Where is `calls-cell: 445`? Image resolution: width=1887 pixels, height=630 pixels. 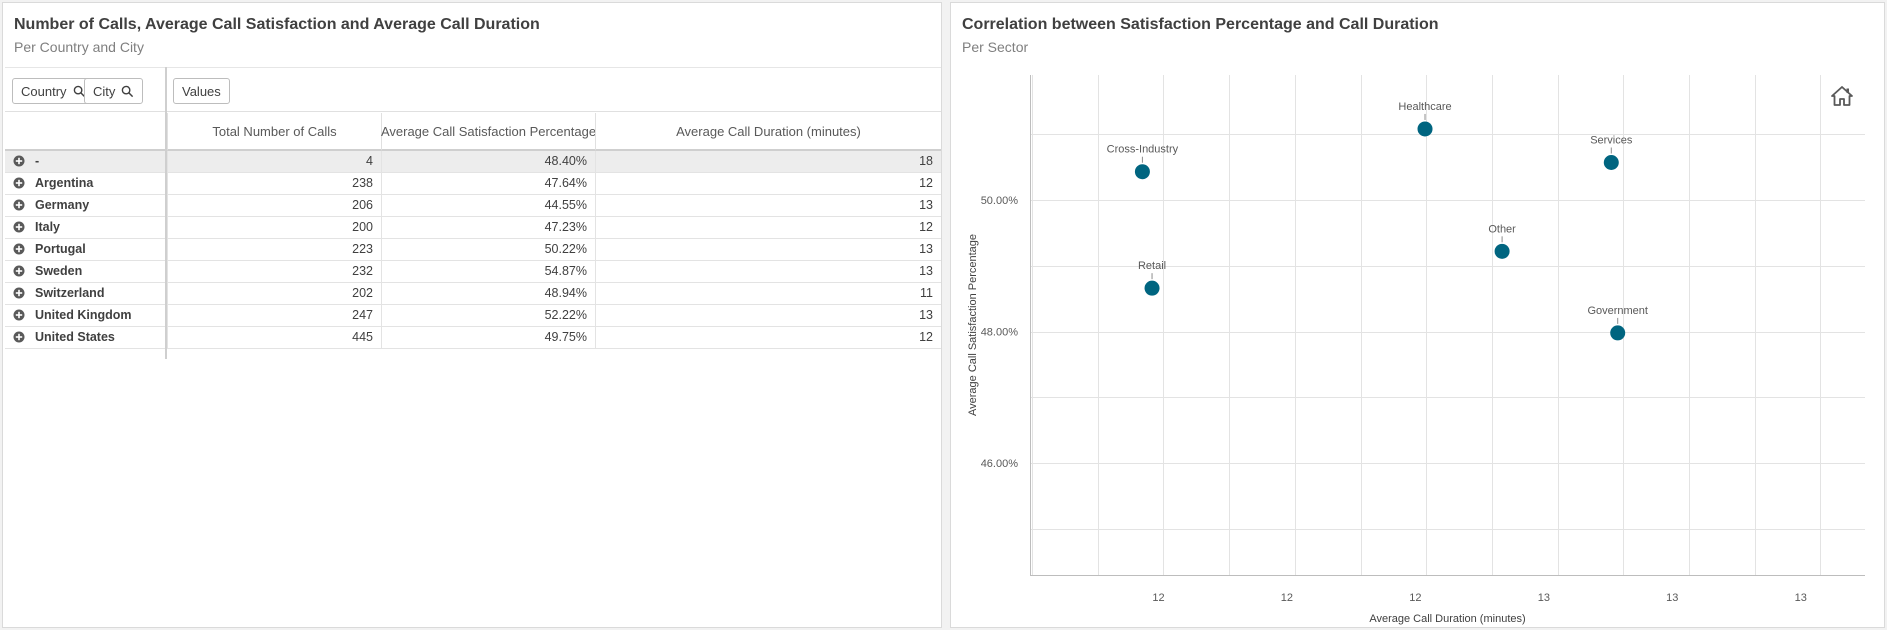 calls-cell: 445 is located at coordinates (274, 337).